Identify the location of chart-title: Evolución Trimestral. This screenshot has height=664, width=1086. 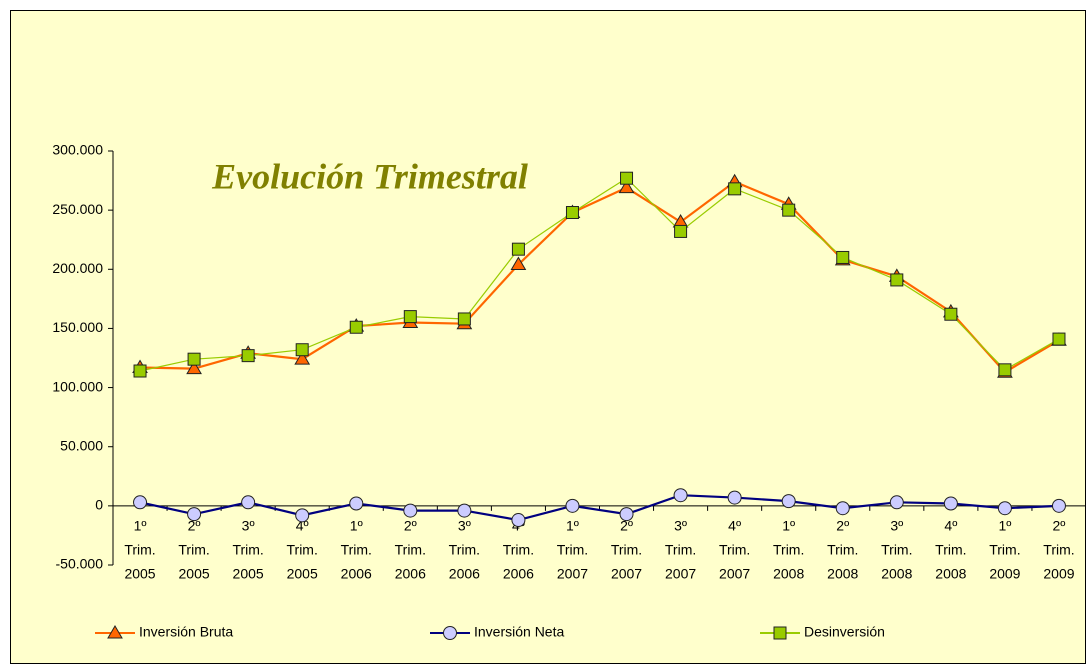
(369, 176).